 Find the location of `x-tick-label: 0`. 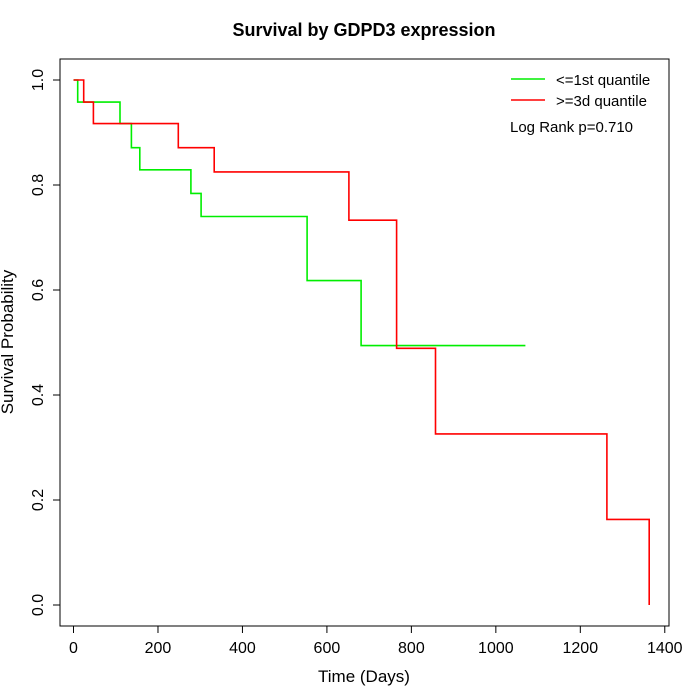

x-tick-label: 0 is located at coordinates (73, 648).